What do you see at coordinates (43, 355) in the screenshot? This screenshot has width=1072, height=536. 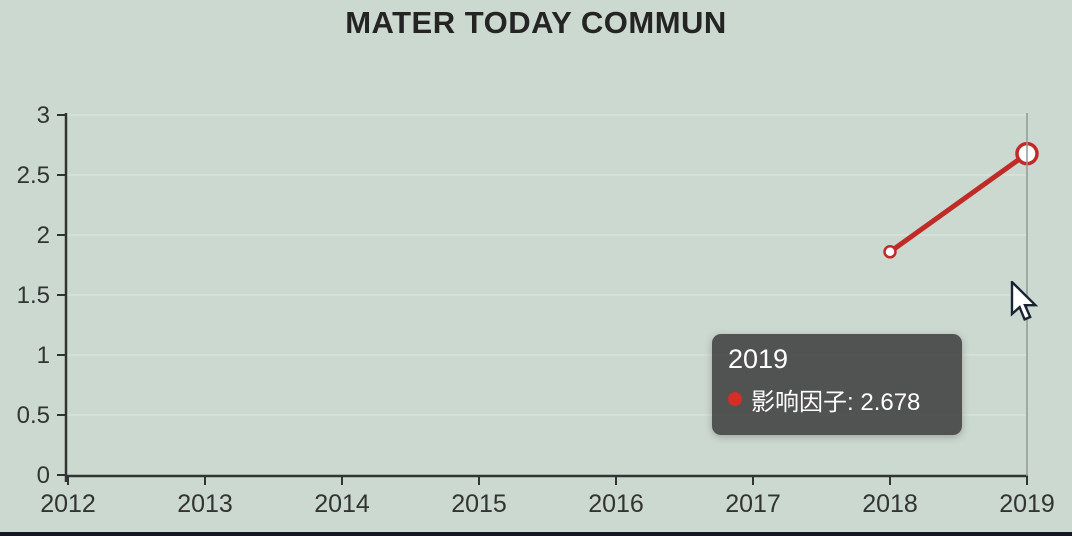 I see `y-tick-label: 1` at bounding box center [43, 355].